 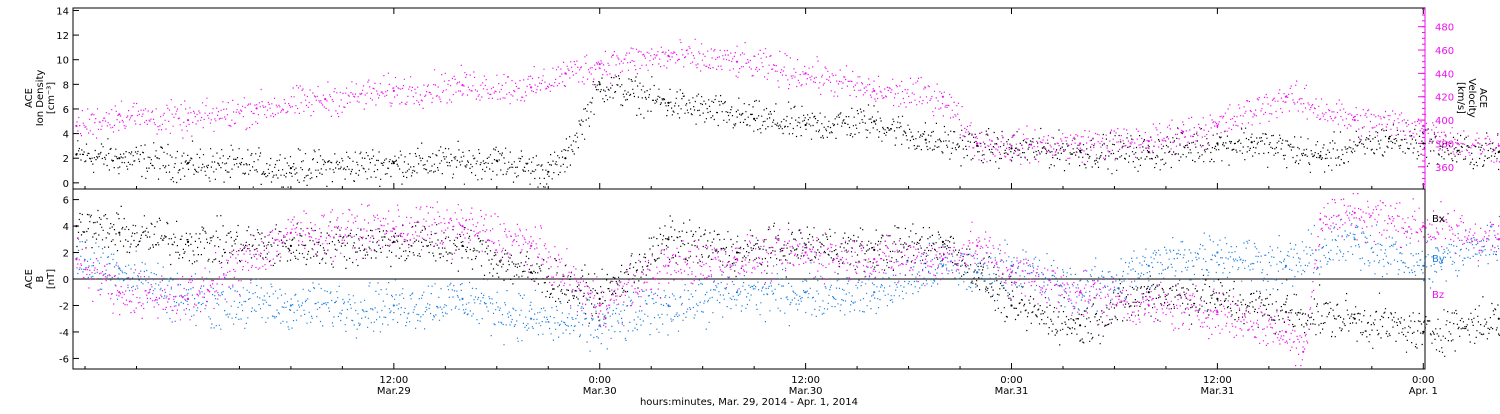 I want to click on density-tick-label: 6, so click(x=66, y=110).